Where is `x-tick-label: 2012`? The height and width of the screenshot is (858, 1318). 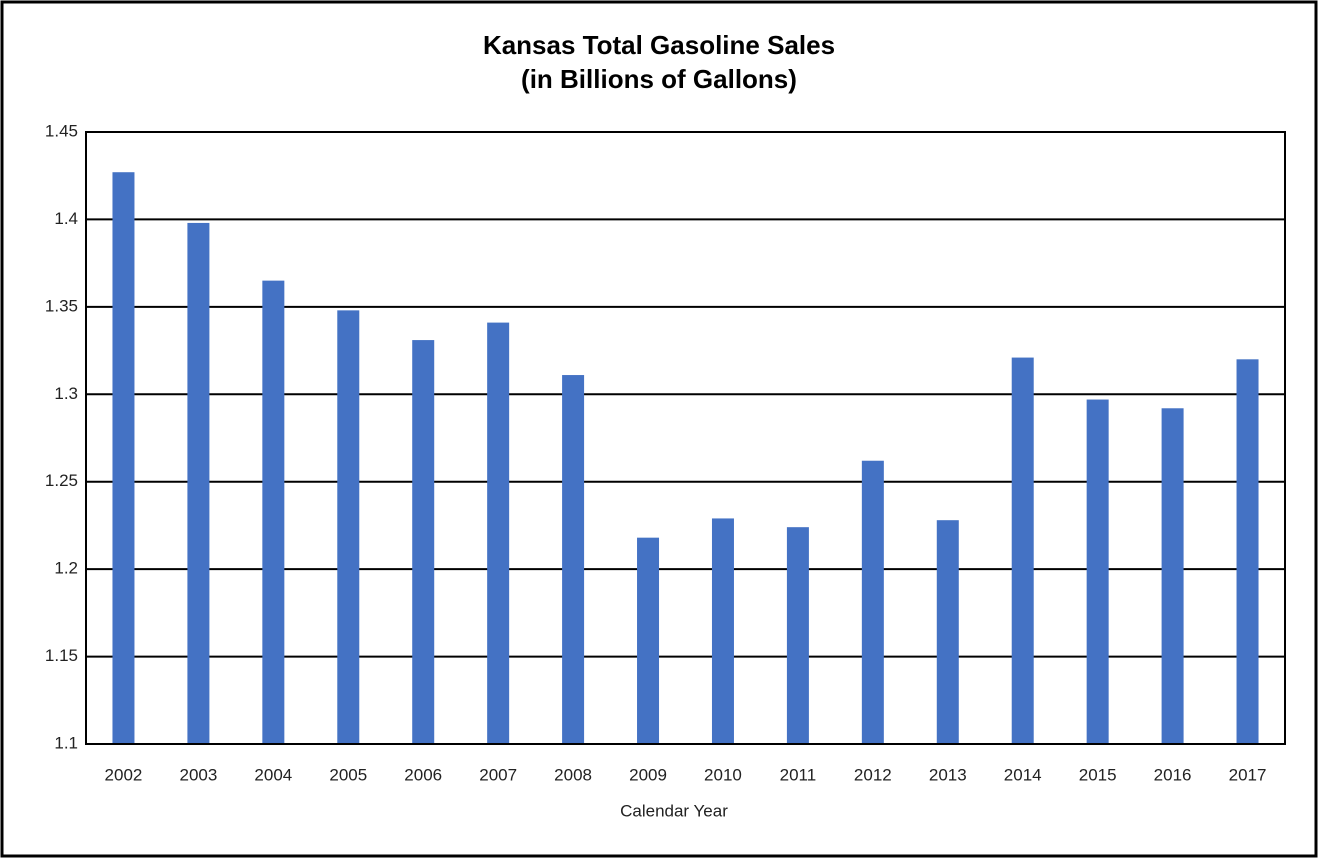 x-tick-label: 2012 is located at coordinates (873, 774).